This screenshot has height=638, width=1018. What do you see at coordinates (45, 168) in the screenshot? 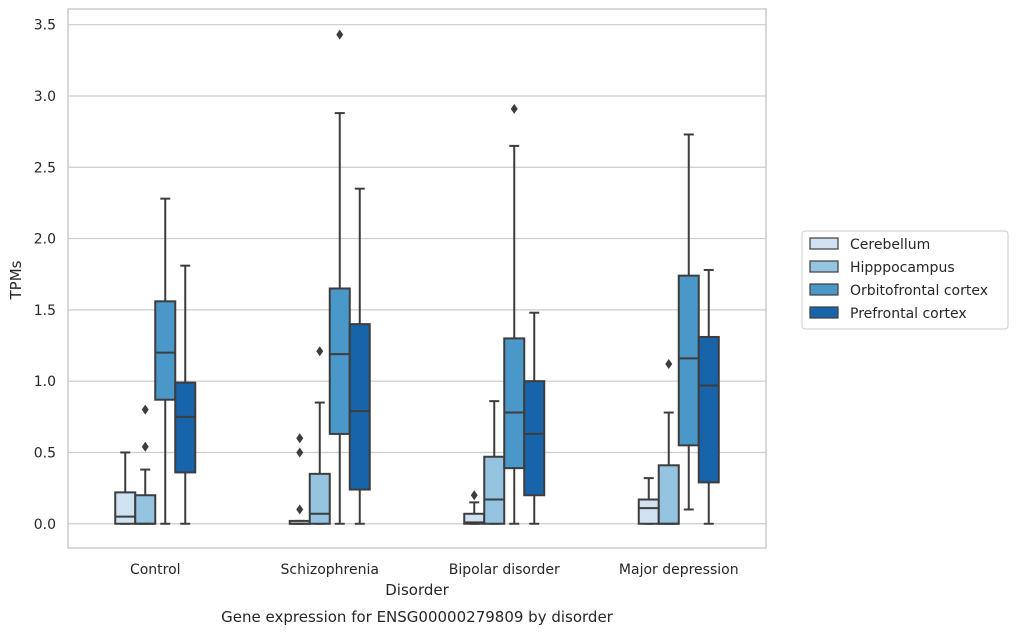
I see `y-tick-label: 2.5` at bounding box center [45, 168].